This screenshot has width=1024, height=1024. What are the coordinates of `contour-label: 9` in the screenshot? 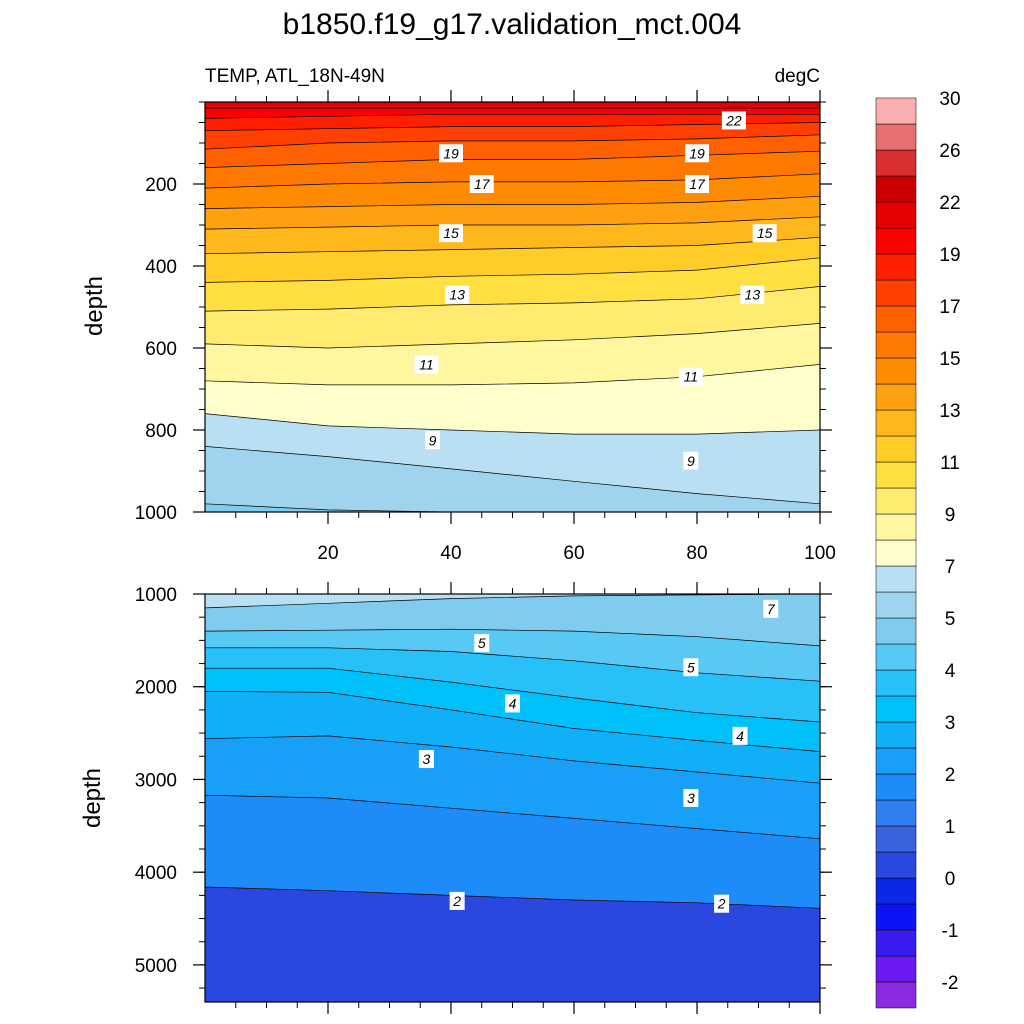 It's located at (691, 460).